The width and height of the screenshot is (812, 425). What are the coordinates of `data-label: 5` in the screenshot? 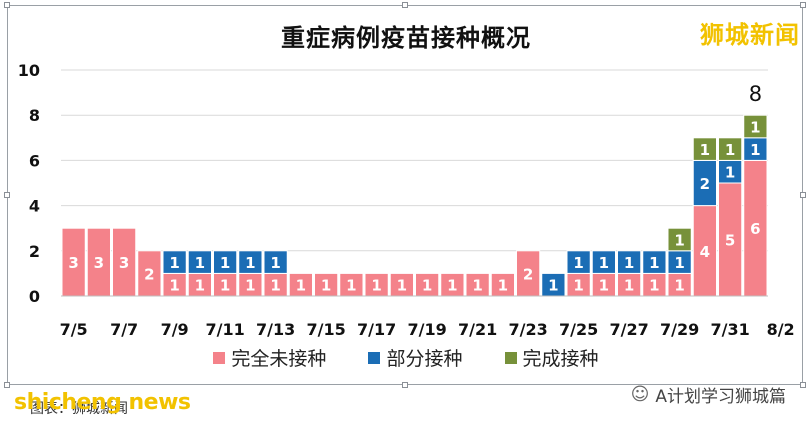 It's located at (730, 241).